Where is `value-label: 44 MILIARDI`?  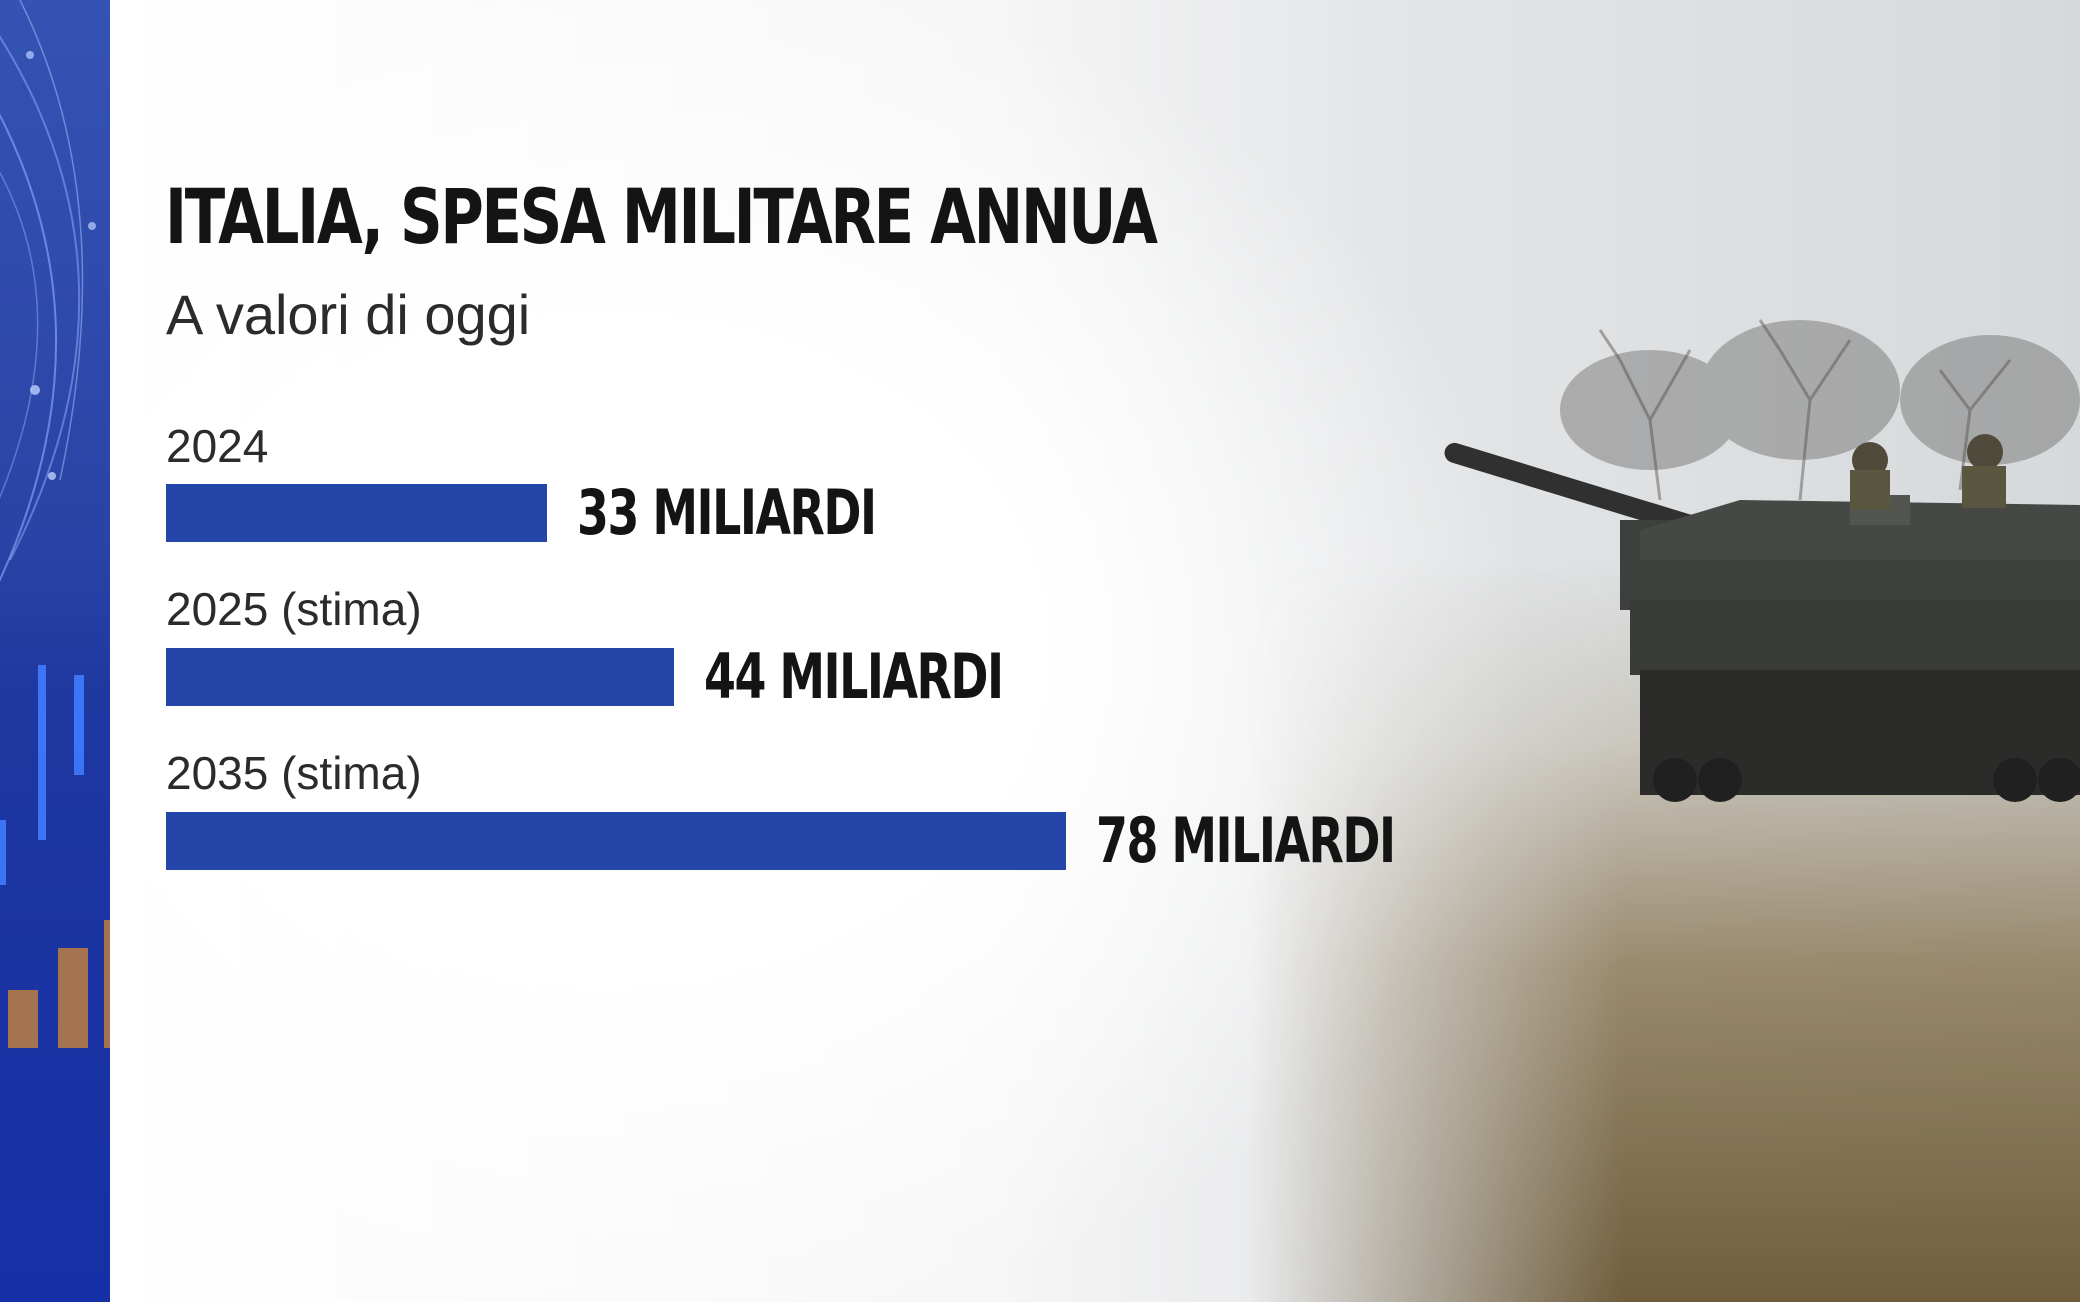 value-label: 44 MILIARDI is located at coordinates (854, 676).